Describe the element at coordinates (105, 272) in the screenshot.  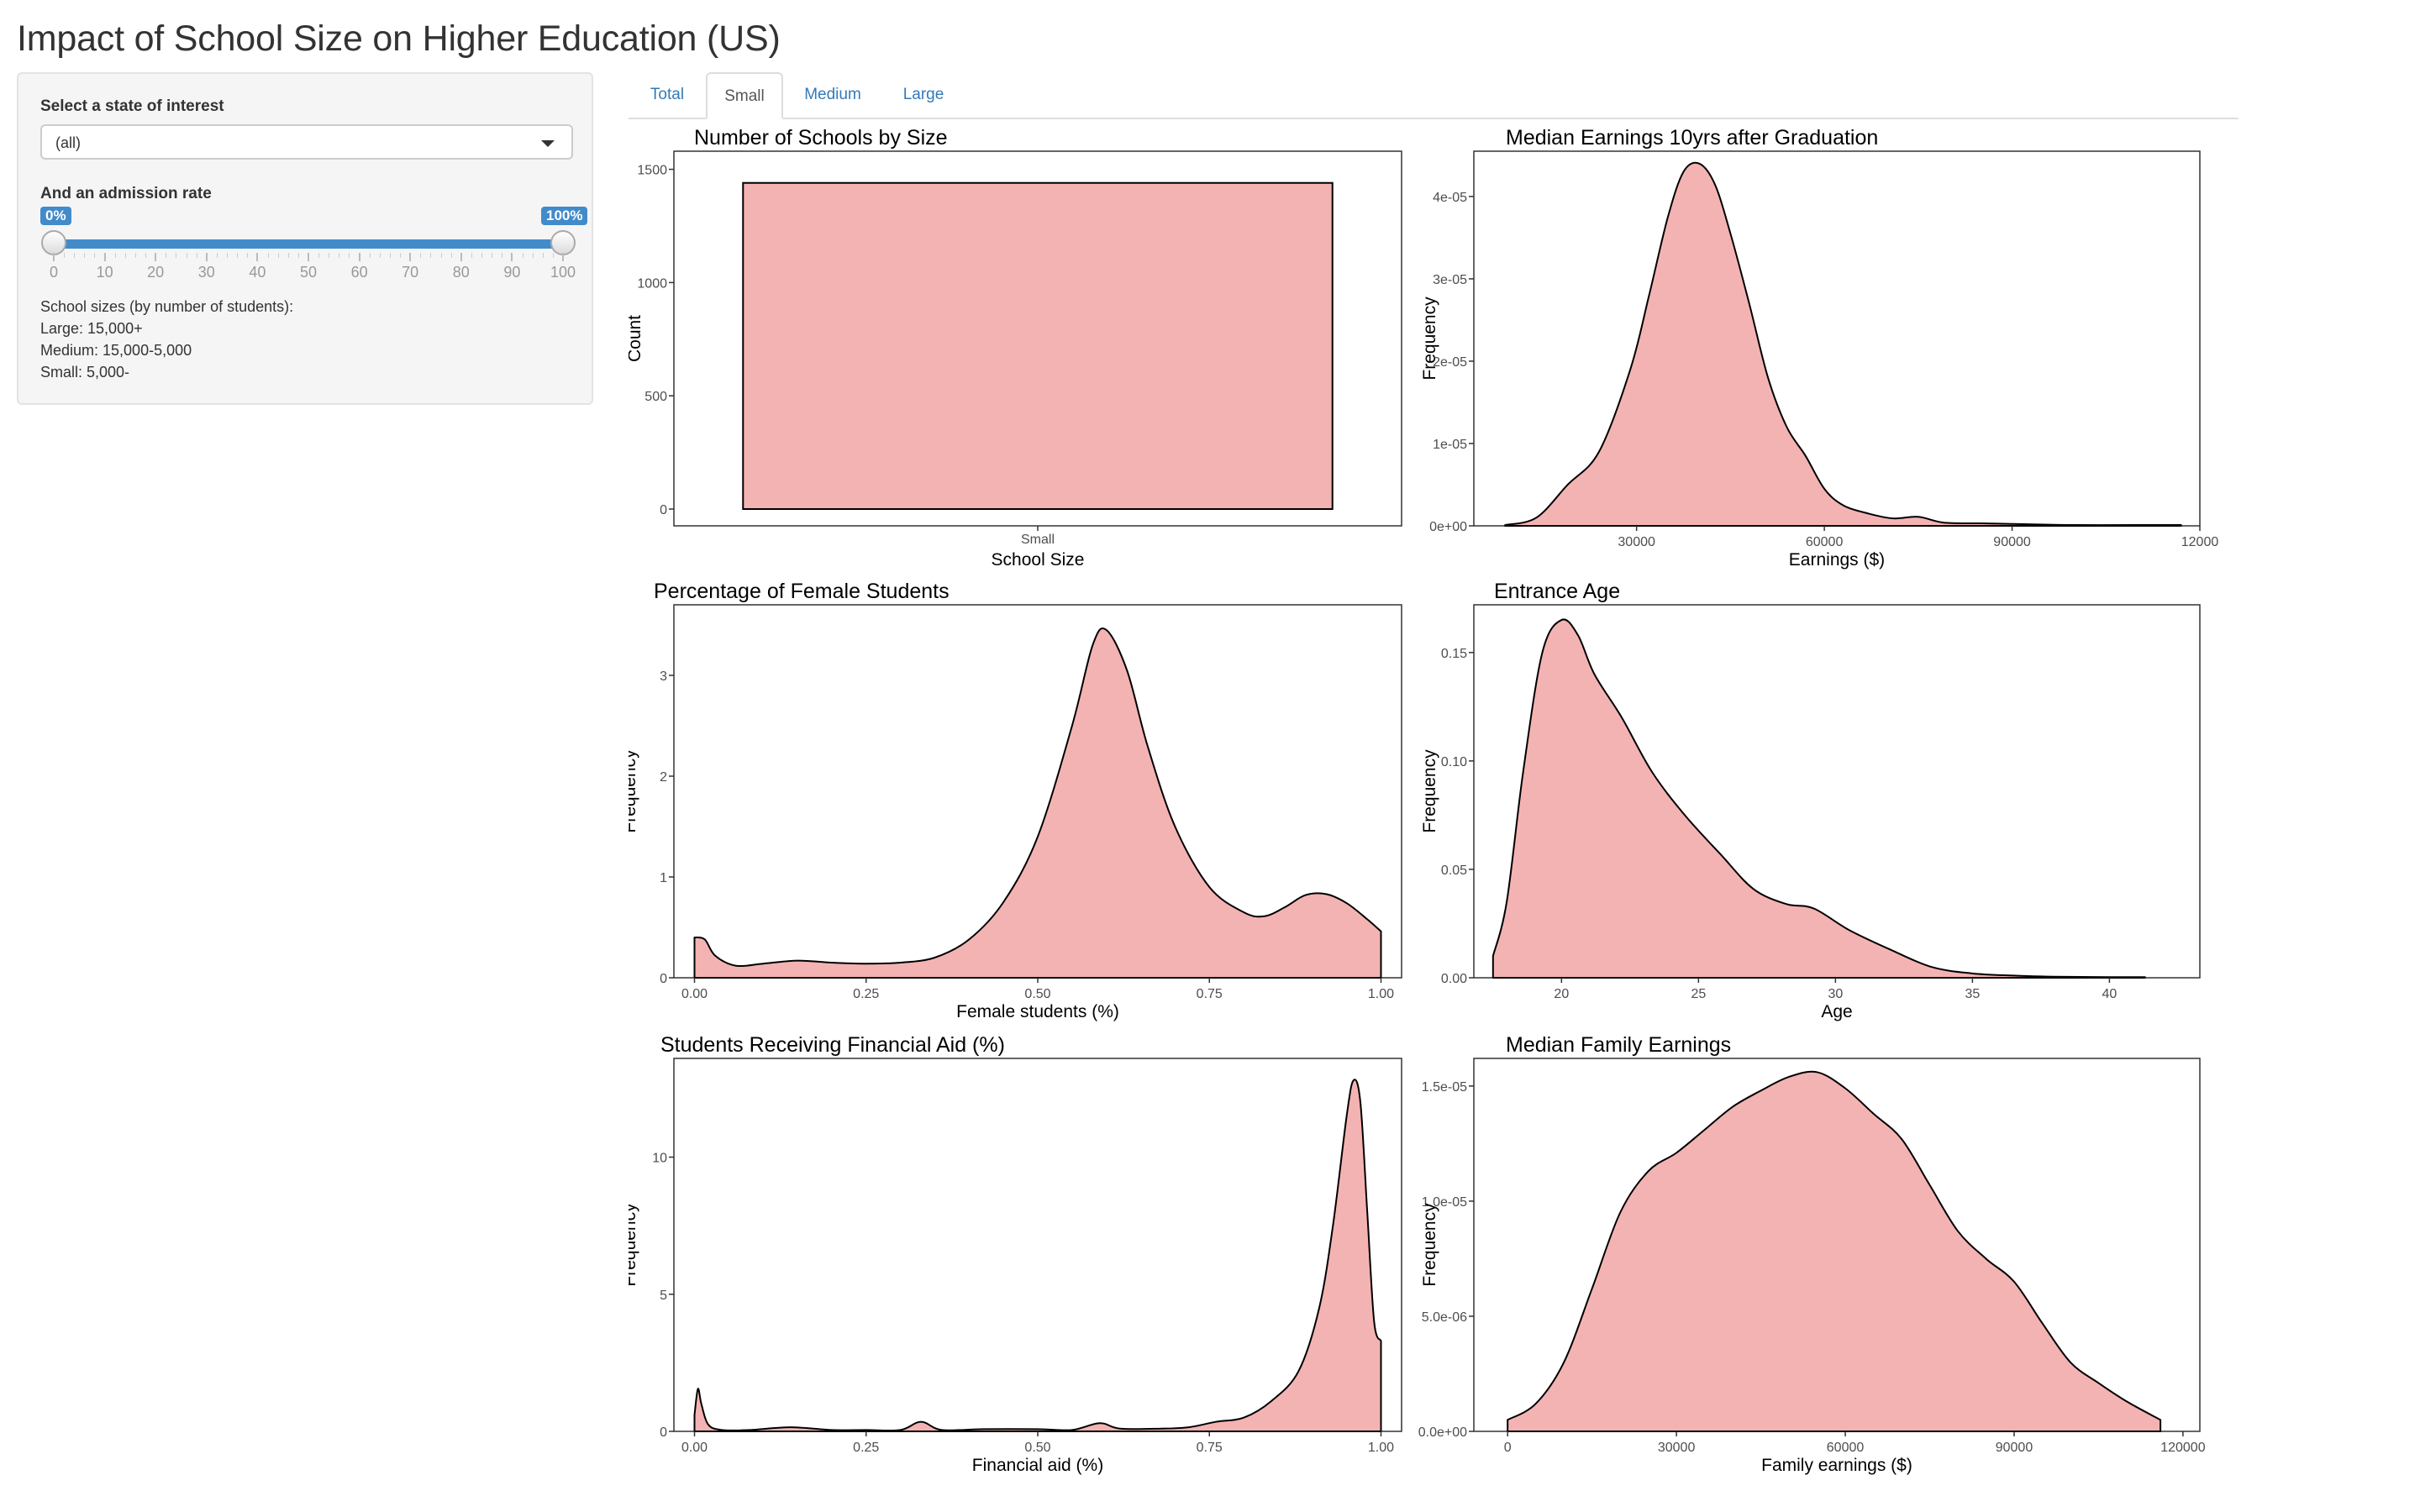
I see `slider-grid-label: 10` at that location.